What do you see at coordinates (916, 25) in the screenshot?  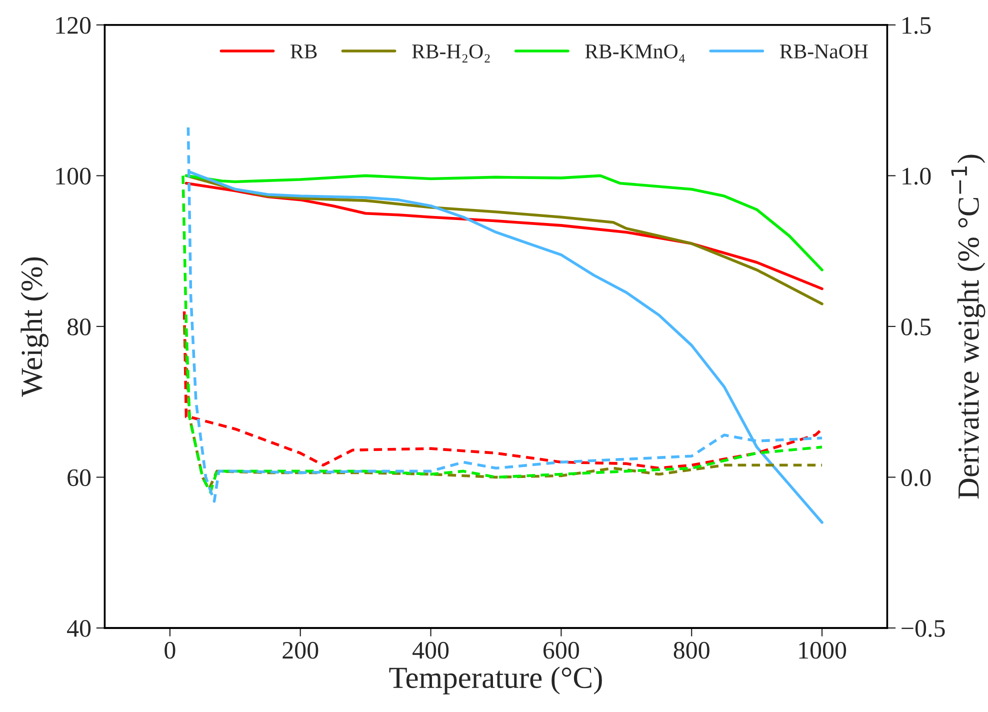 I see `y2-tick-label: 1.5` at bounding box center [916, 25].